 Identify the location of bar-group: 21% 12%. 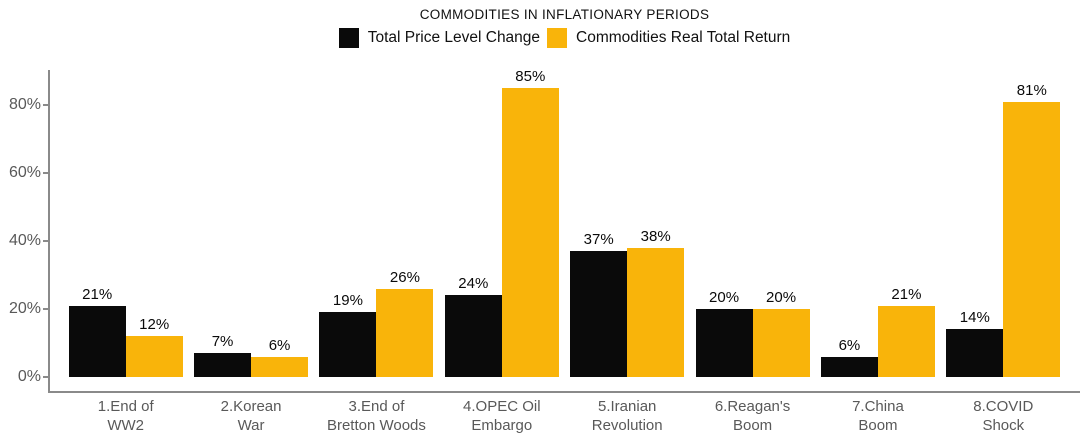
(125, 331).